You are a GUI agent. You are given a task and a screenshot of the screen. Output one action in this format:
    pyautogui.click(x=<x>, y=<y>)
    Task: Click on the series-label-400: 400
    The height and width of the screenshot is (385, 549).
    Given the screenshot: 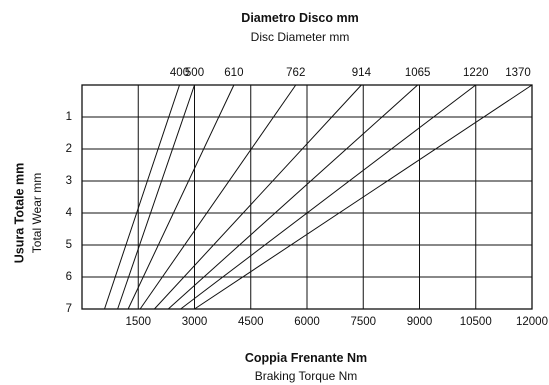 What is the action you would take?
    pyautogui.click(x=179, y=73)
    